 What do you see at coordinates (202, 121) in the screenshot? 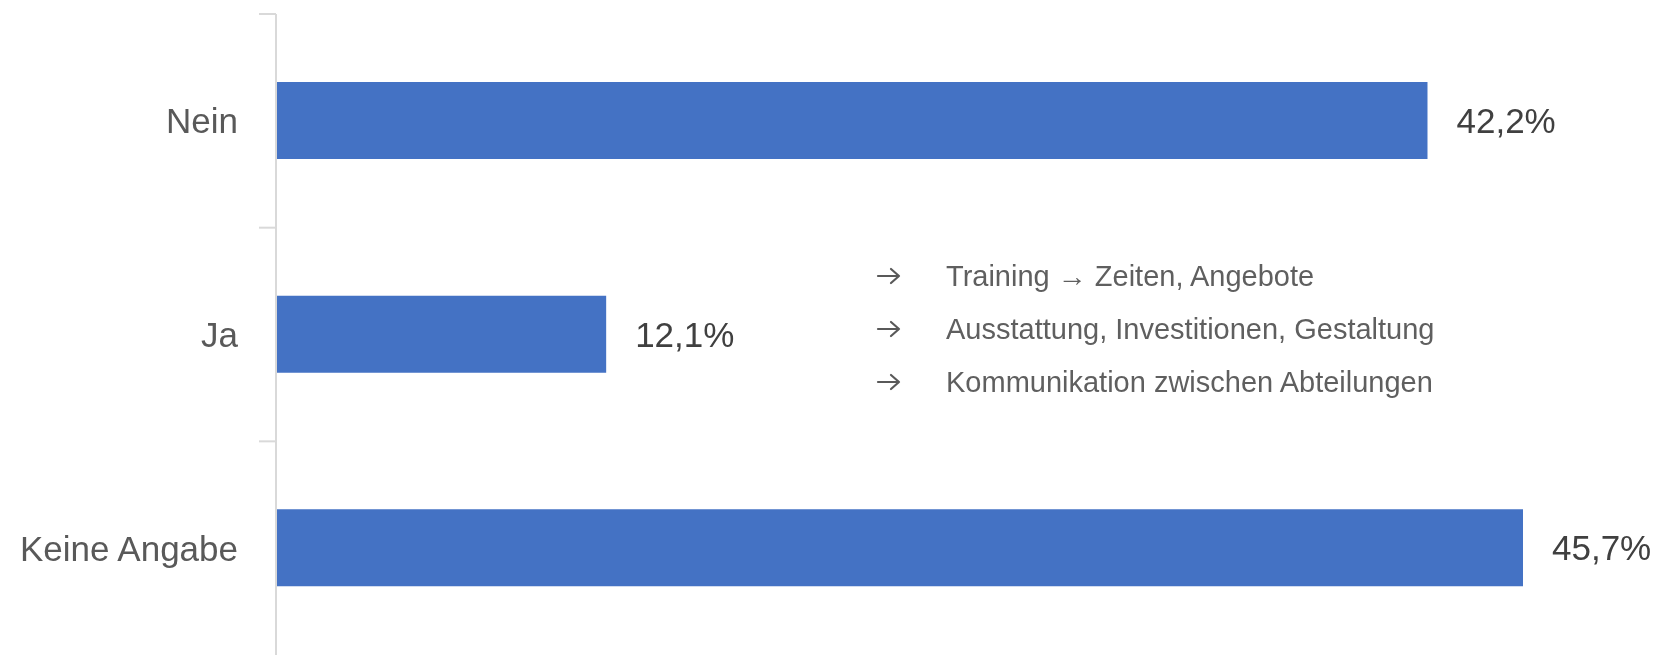
I see `y-tick-label: Nein` at bounding box center [202, 121].